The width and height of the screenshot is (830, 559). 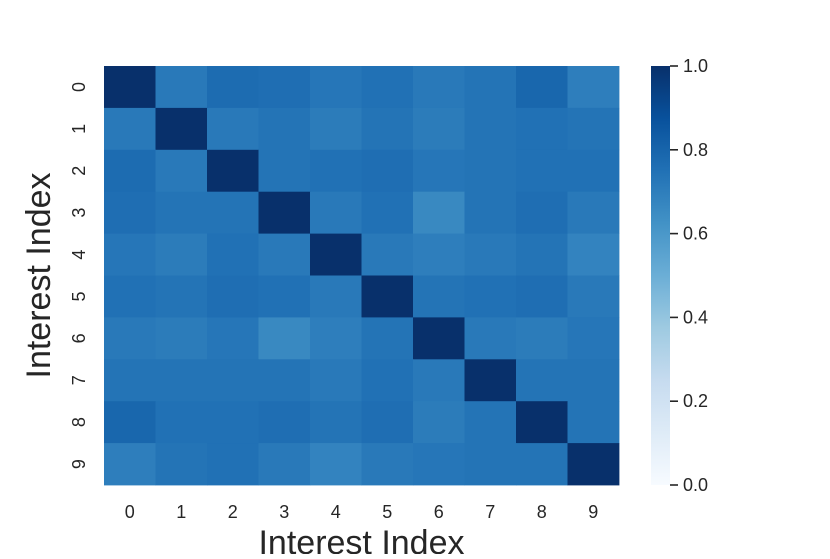 I want to click on x-tick-label: 3, so click(x=284, y=512).